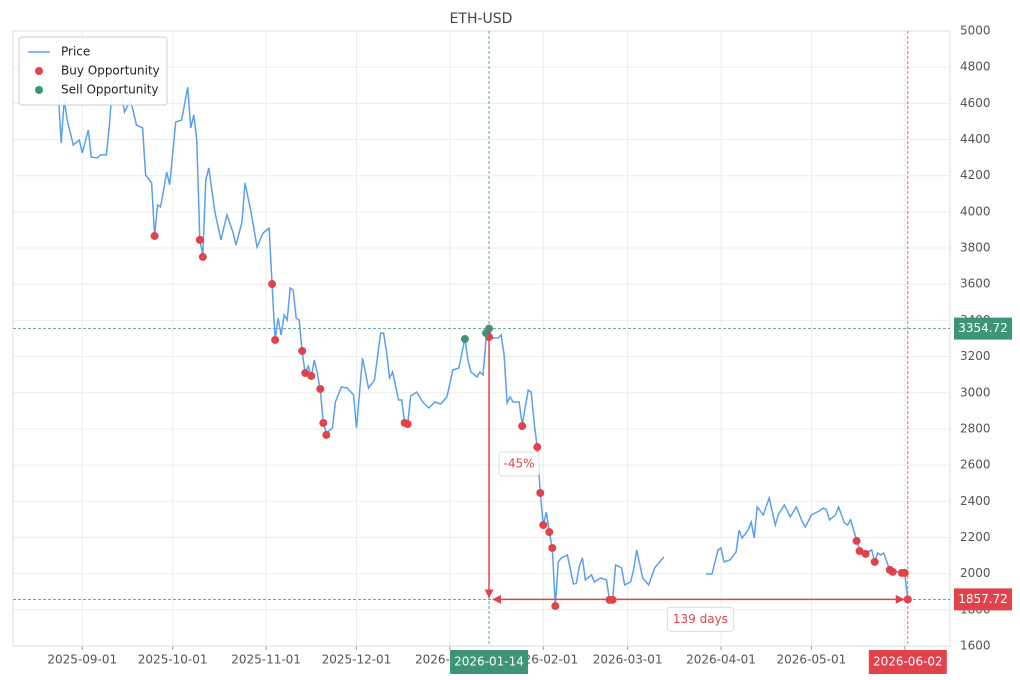 This screenshot has height=680, width=1020. I want to click on y-tick-label: 2600, so click(975, 465).